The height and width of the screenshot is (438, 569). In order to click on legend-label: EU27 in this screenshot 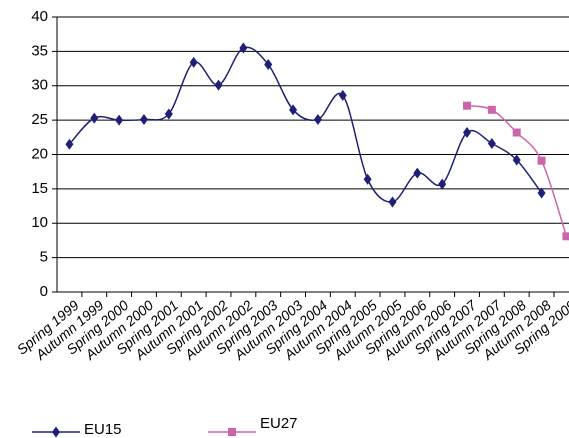, I will do `click(279, 423)`.